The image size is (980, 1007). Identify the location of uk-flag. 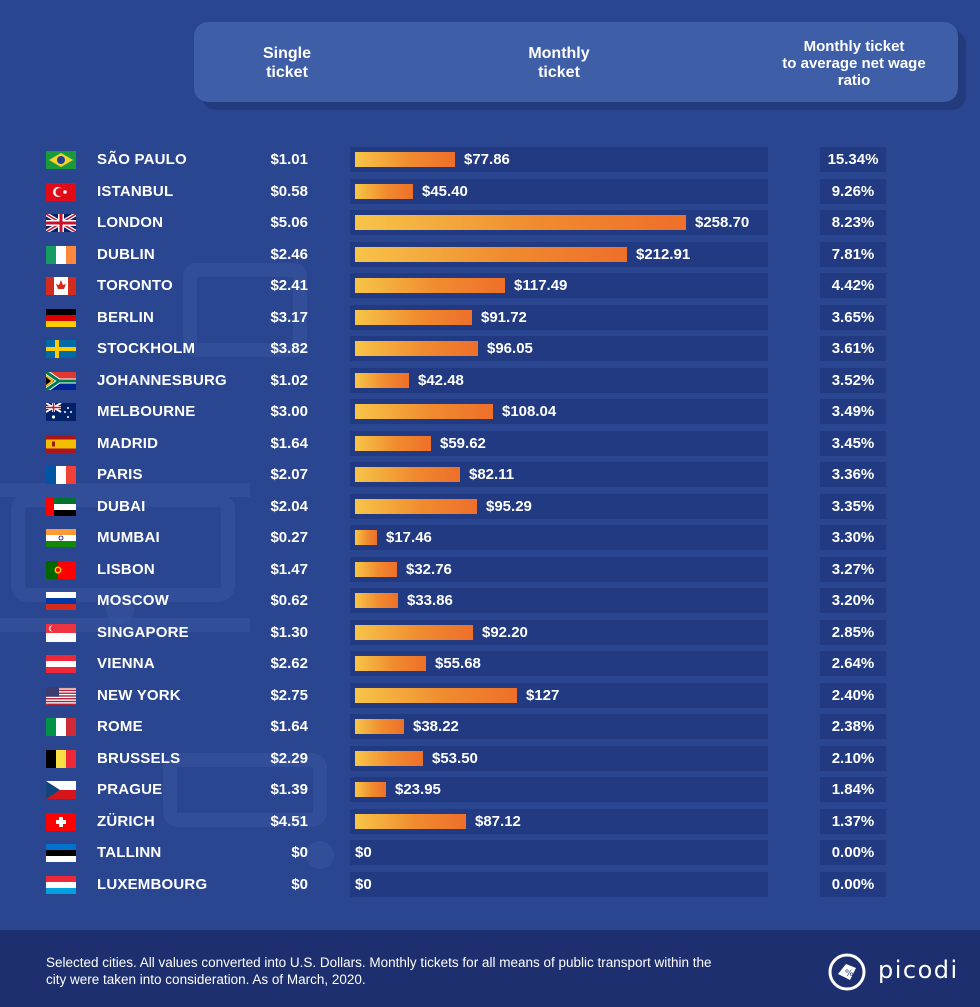
(61, 223).